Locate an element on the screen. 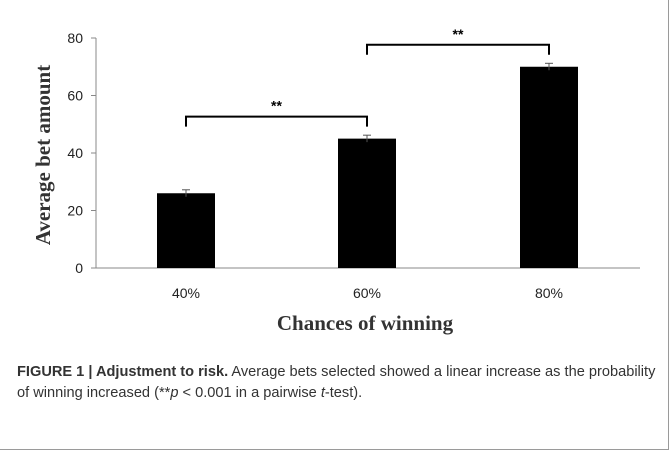  significance-brackets: ** ** is located at coordinates (367, 76).